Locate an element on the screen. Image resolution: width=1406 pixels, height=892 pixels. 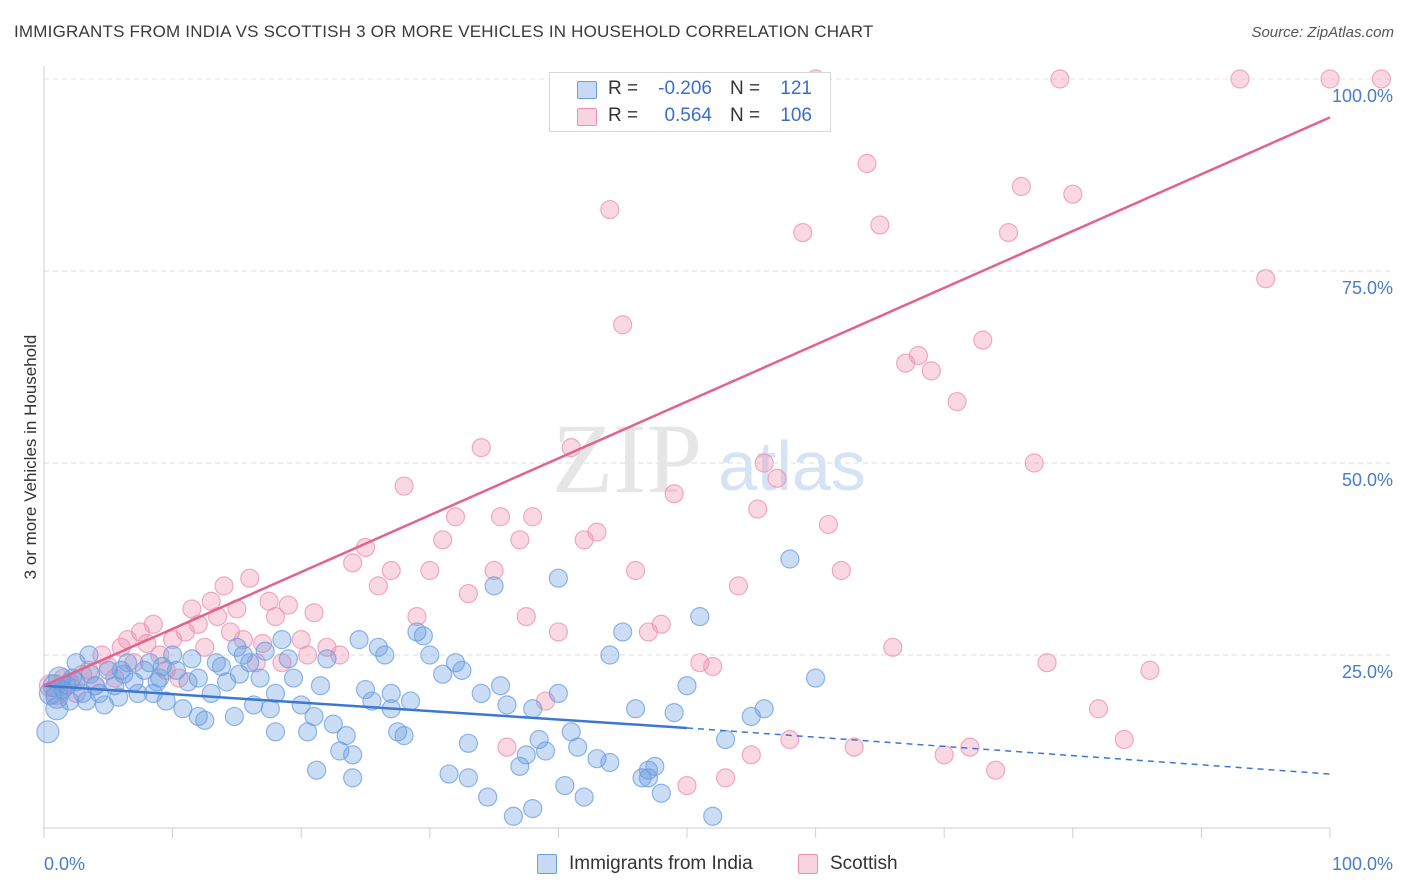
legend-label-india: Immigrants from India is located at coordinates (661, 863).